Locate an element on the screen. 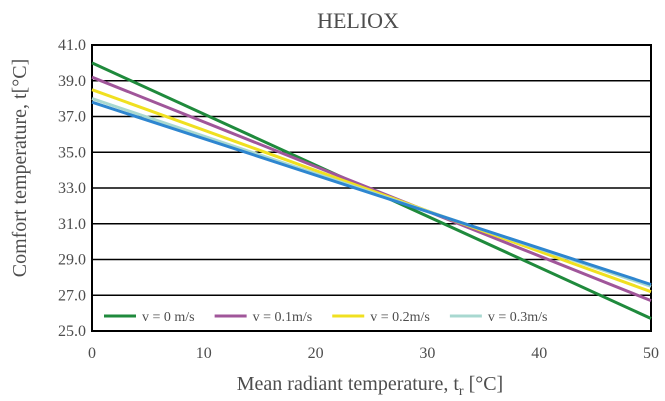 This screenshot has height=401, width=665. legend: v = 0 m/s v = 0.1m/s v = 0.2m/s v = 0.3m/s is located at coordinates (326, 317).